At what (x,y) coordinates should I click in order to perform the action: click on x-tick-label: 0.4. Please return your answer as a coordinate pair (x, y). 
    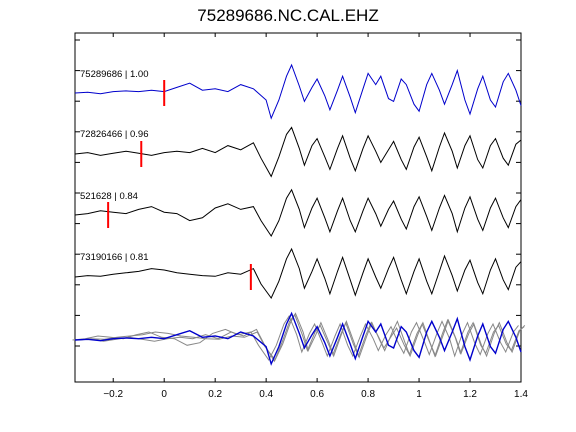
    Looking at the image, I should click on (266, 394).